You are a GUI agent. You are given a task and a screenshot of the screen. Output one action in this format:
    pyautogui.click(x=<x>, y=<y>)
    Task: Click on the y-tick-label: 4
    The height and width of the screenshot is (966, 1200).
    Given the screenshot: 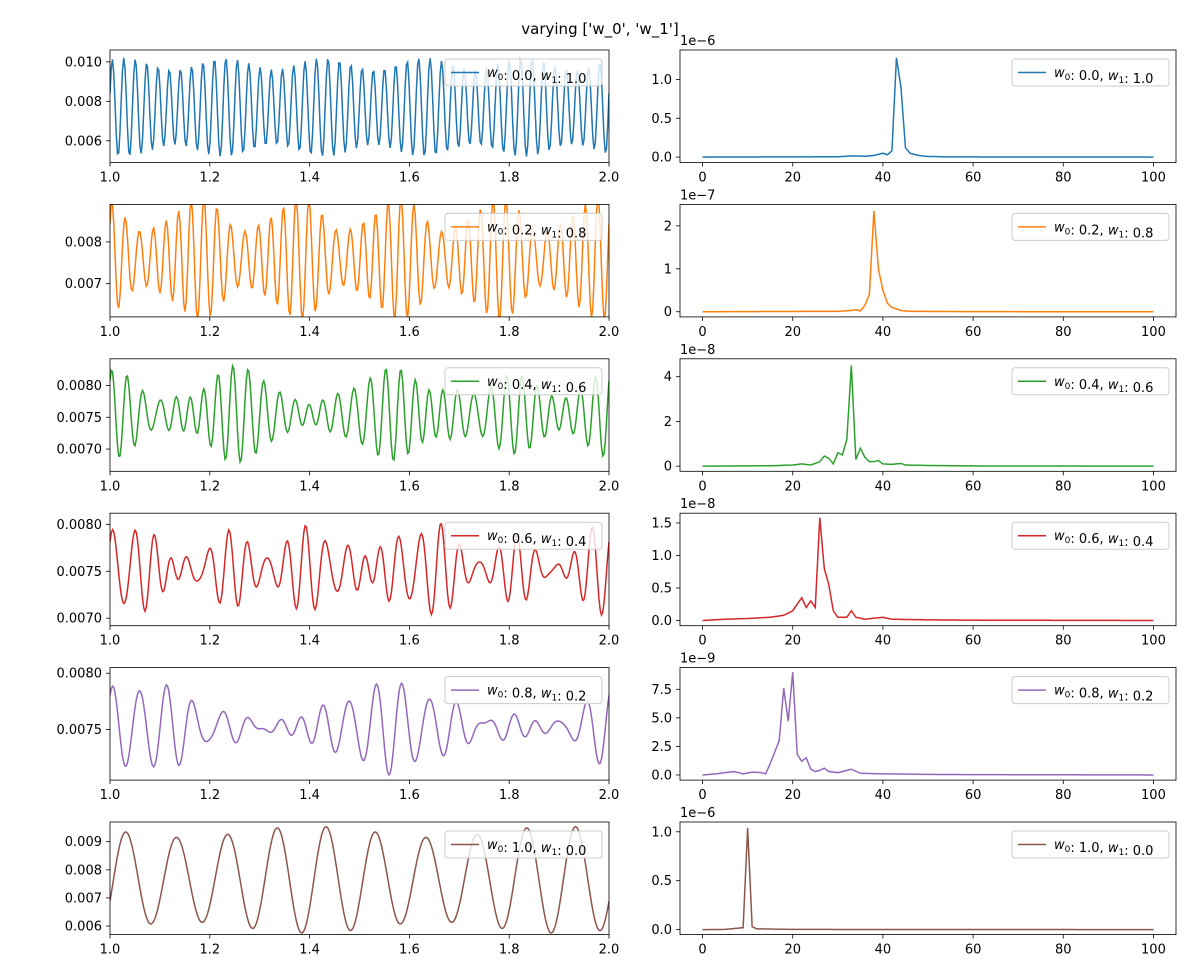 What is the action you would take?
    pyautogui.click(x=668, y=377)
    